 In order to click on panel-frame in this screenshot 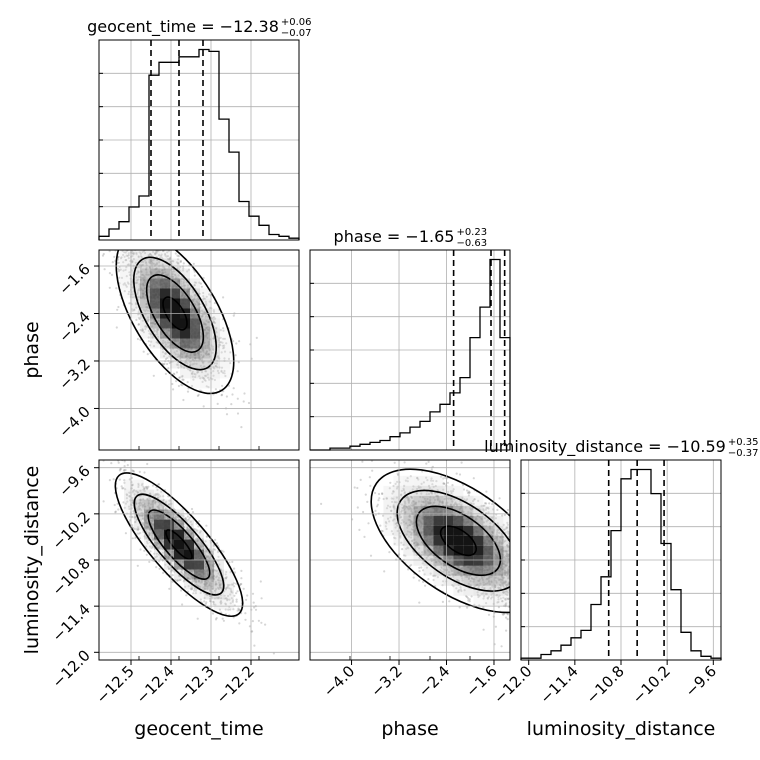, I will do `click(199, 140)`.